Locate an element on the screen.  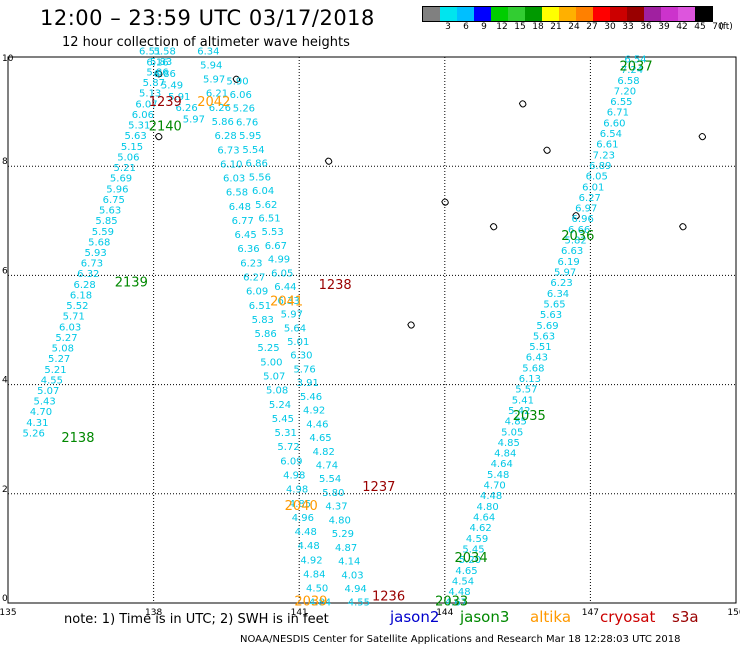
wave-height-value: 5.68 is located at coordinates (99, 242).